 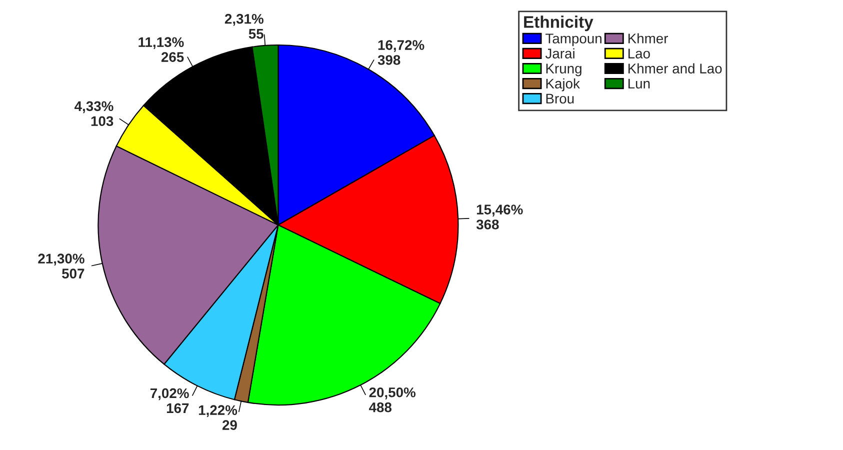 I want to click on legend-label: Kajok, so click(x=563, y=85).